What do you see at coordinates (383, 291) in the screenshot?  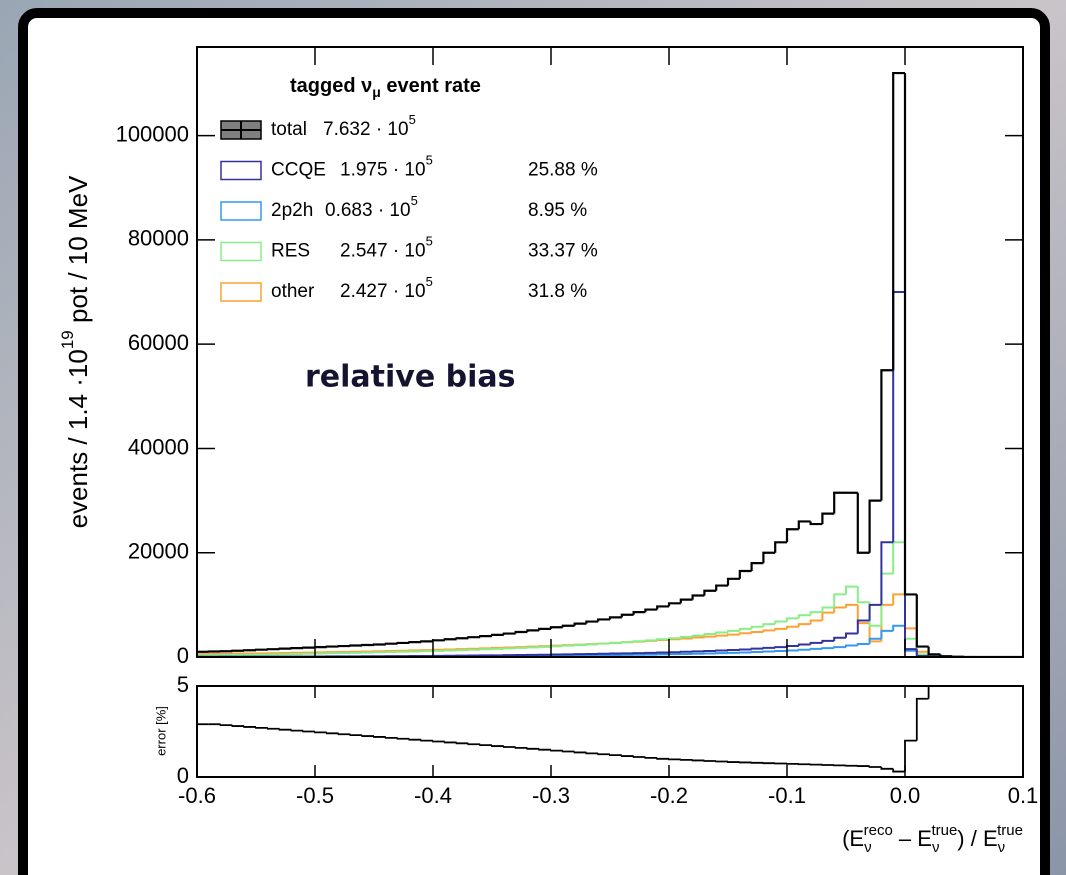 I see `legend-rate-part: 2.427 · 10` at bounding box center [383, 291].